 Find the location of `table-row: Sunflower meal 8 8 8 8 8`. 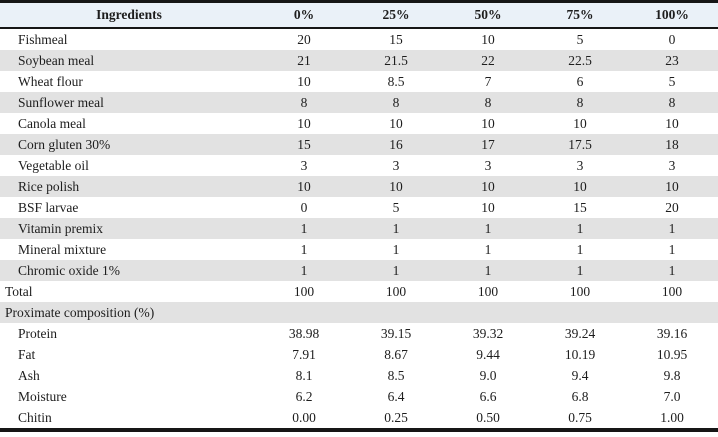

table-row: Sunflower meal 8 8 8 8 8 is located at coordinates (359, 102).